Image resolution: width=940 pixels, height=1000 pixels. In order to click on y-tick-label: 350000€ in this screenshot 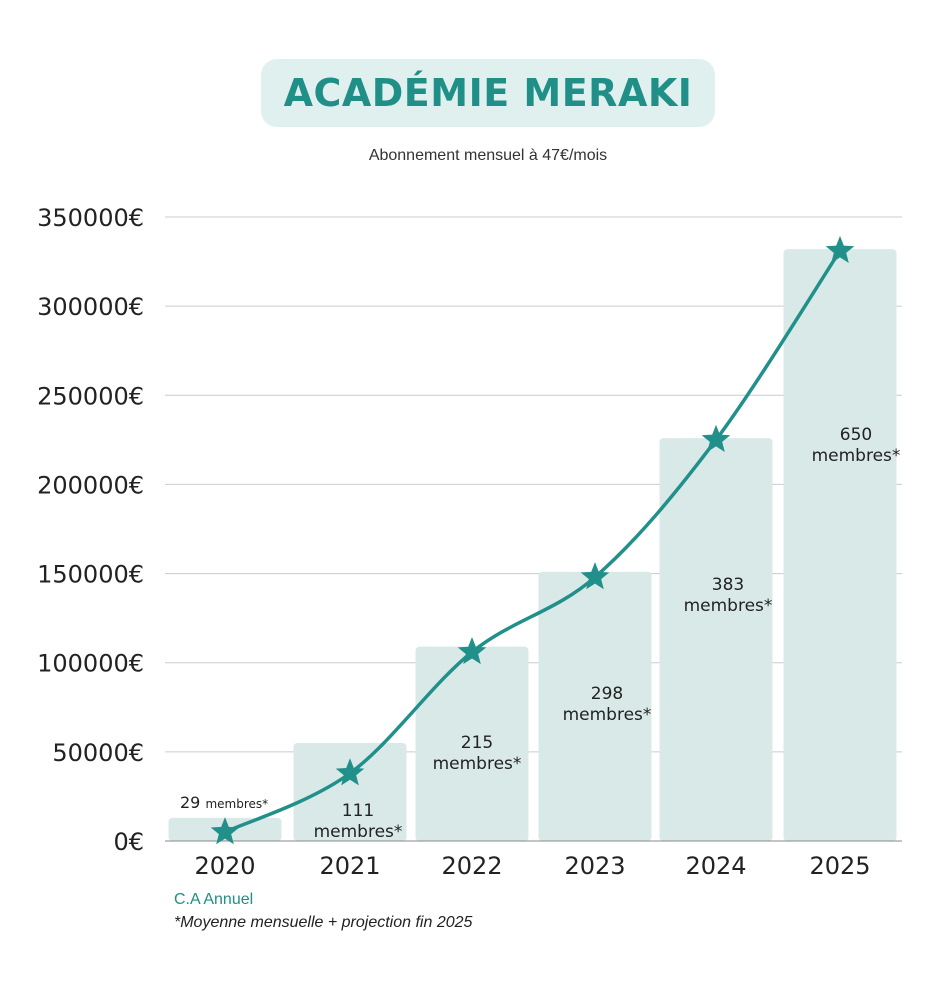, I will do `click(90, 218)`.